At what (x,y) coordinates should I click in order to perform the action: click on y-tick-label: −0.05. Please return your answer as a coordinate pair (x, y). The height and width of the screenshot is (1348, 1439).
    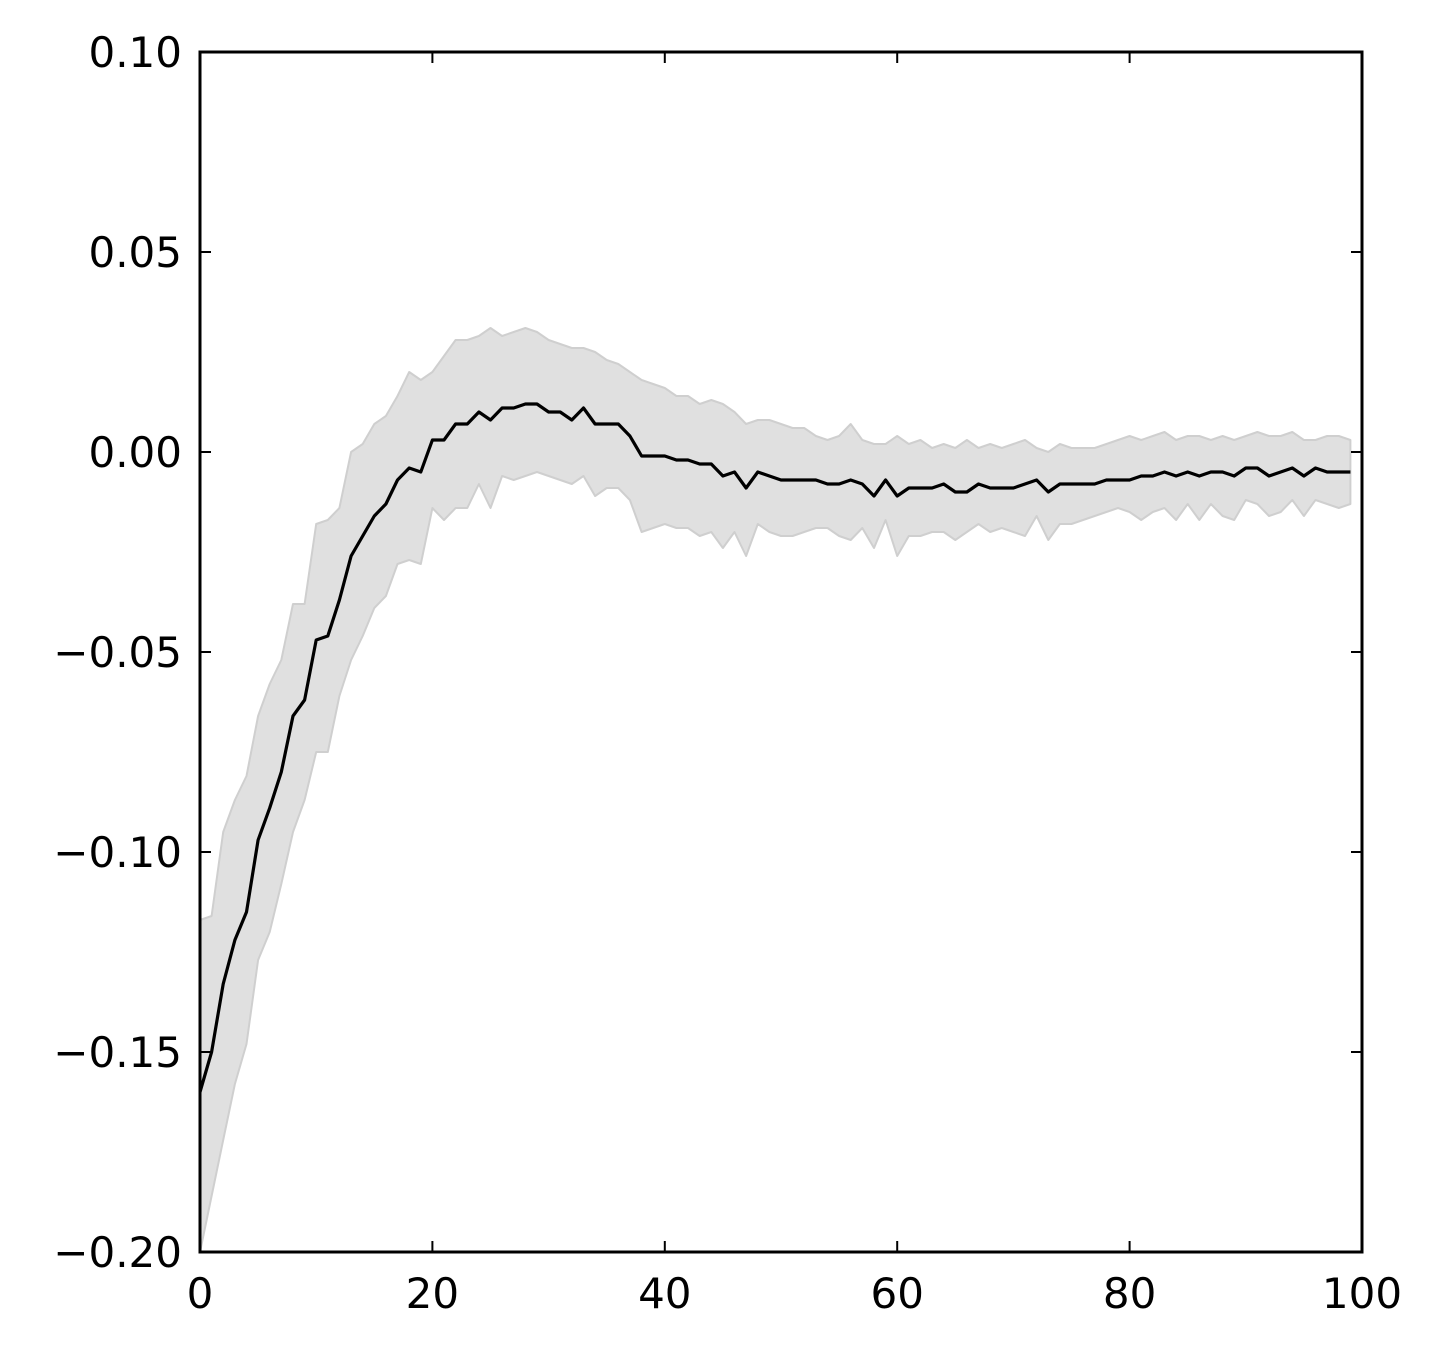
    Looking at the image, I should click on (117, 652).